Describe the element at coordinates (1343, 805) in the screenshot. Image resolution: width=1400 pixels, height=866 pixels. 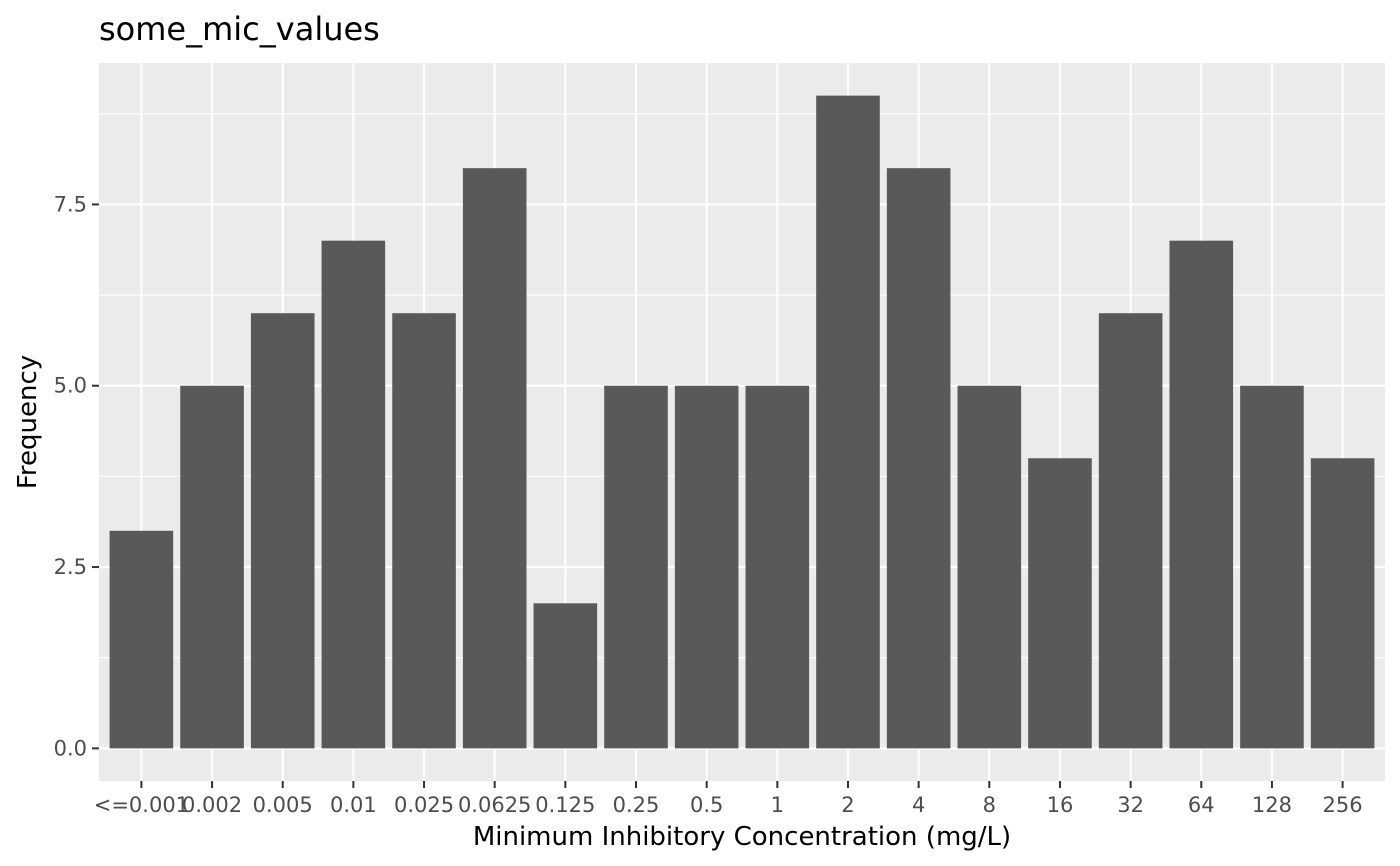
I see `x-tick-label: 256` at that location.